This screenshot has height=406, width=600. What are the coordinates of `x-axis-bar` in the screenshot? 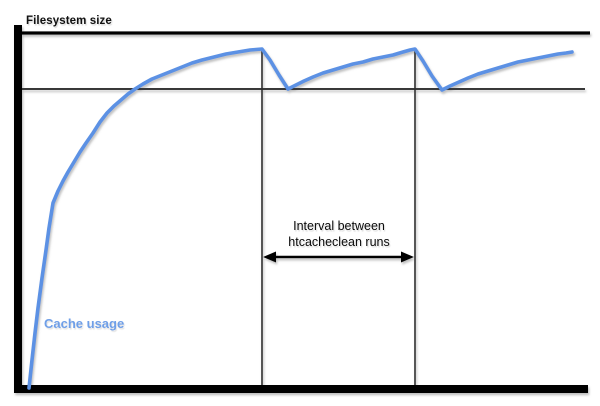 It's located at (301, 389).